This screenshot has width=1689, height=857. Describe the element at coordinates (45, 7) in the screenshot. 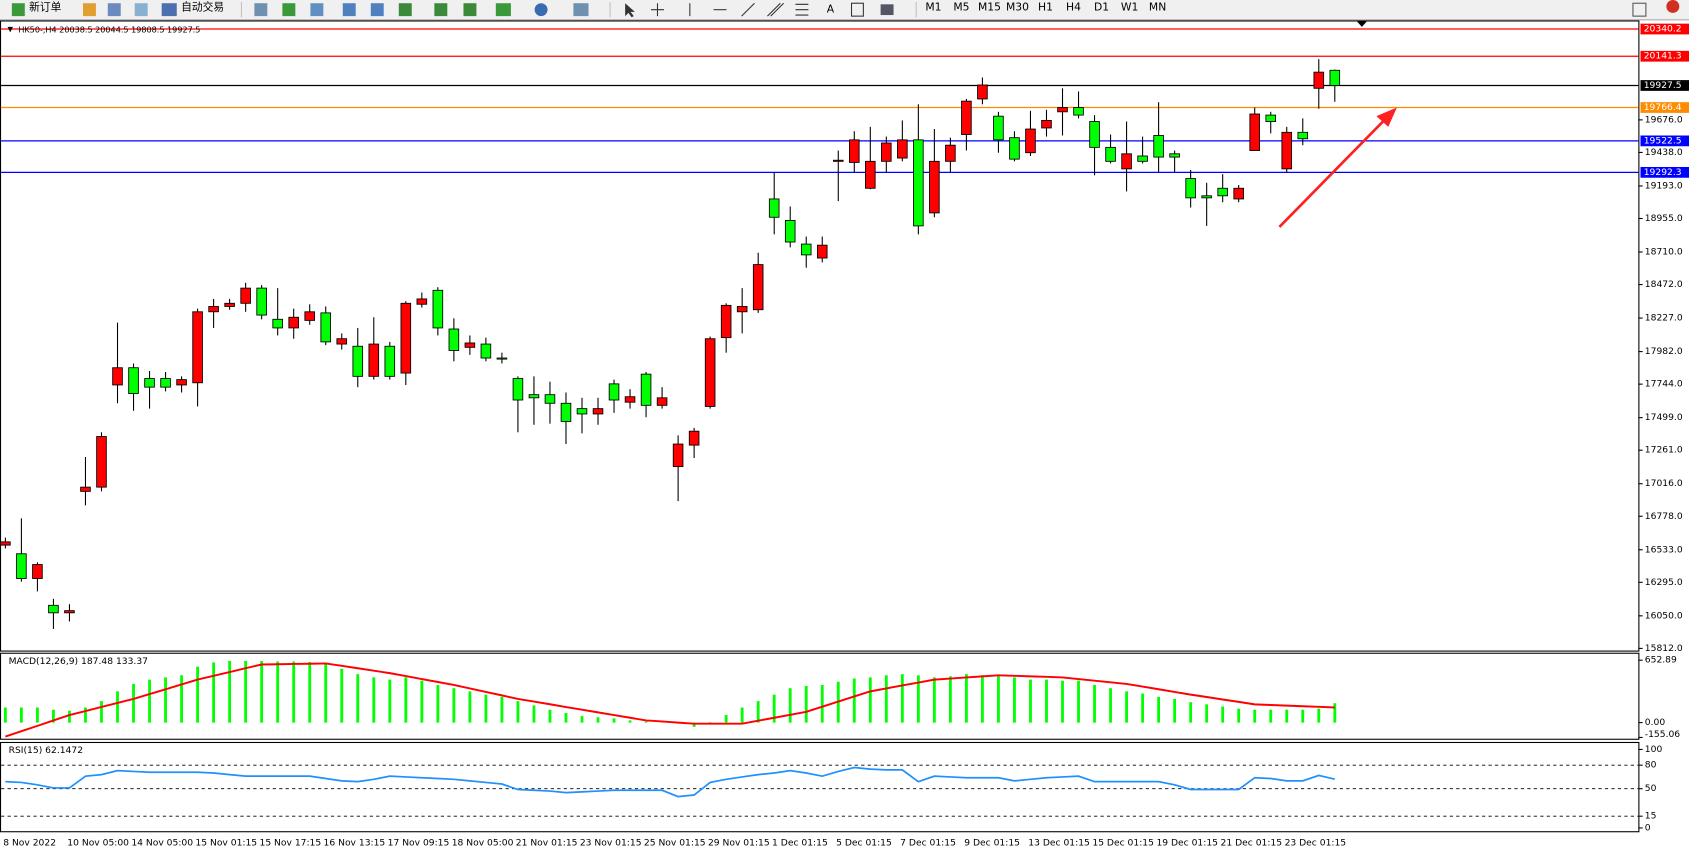

I see `new-order-button: 新订单` at that location.